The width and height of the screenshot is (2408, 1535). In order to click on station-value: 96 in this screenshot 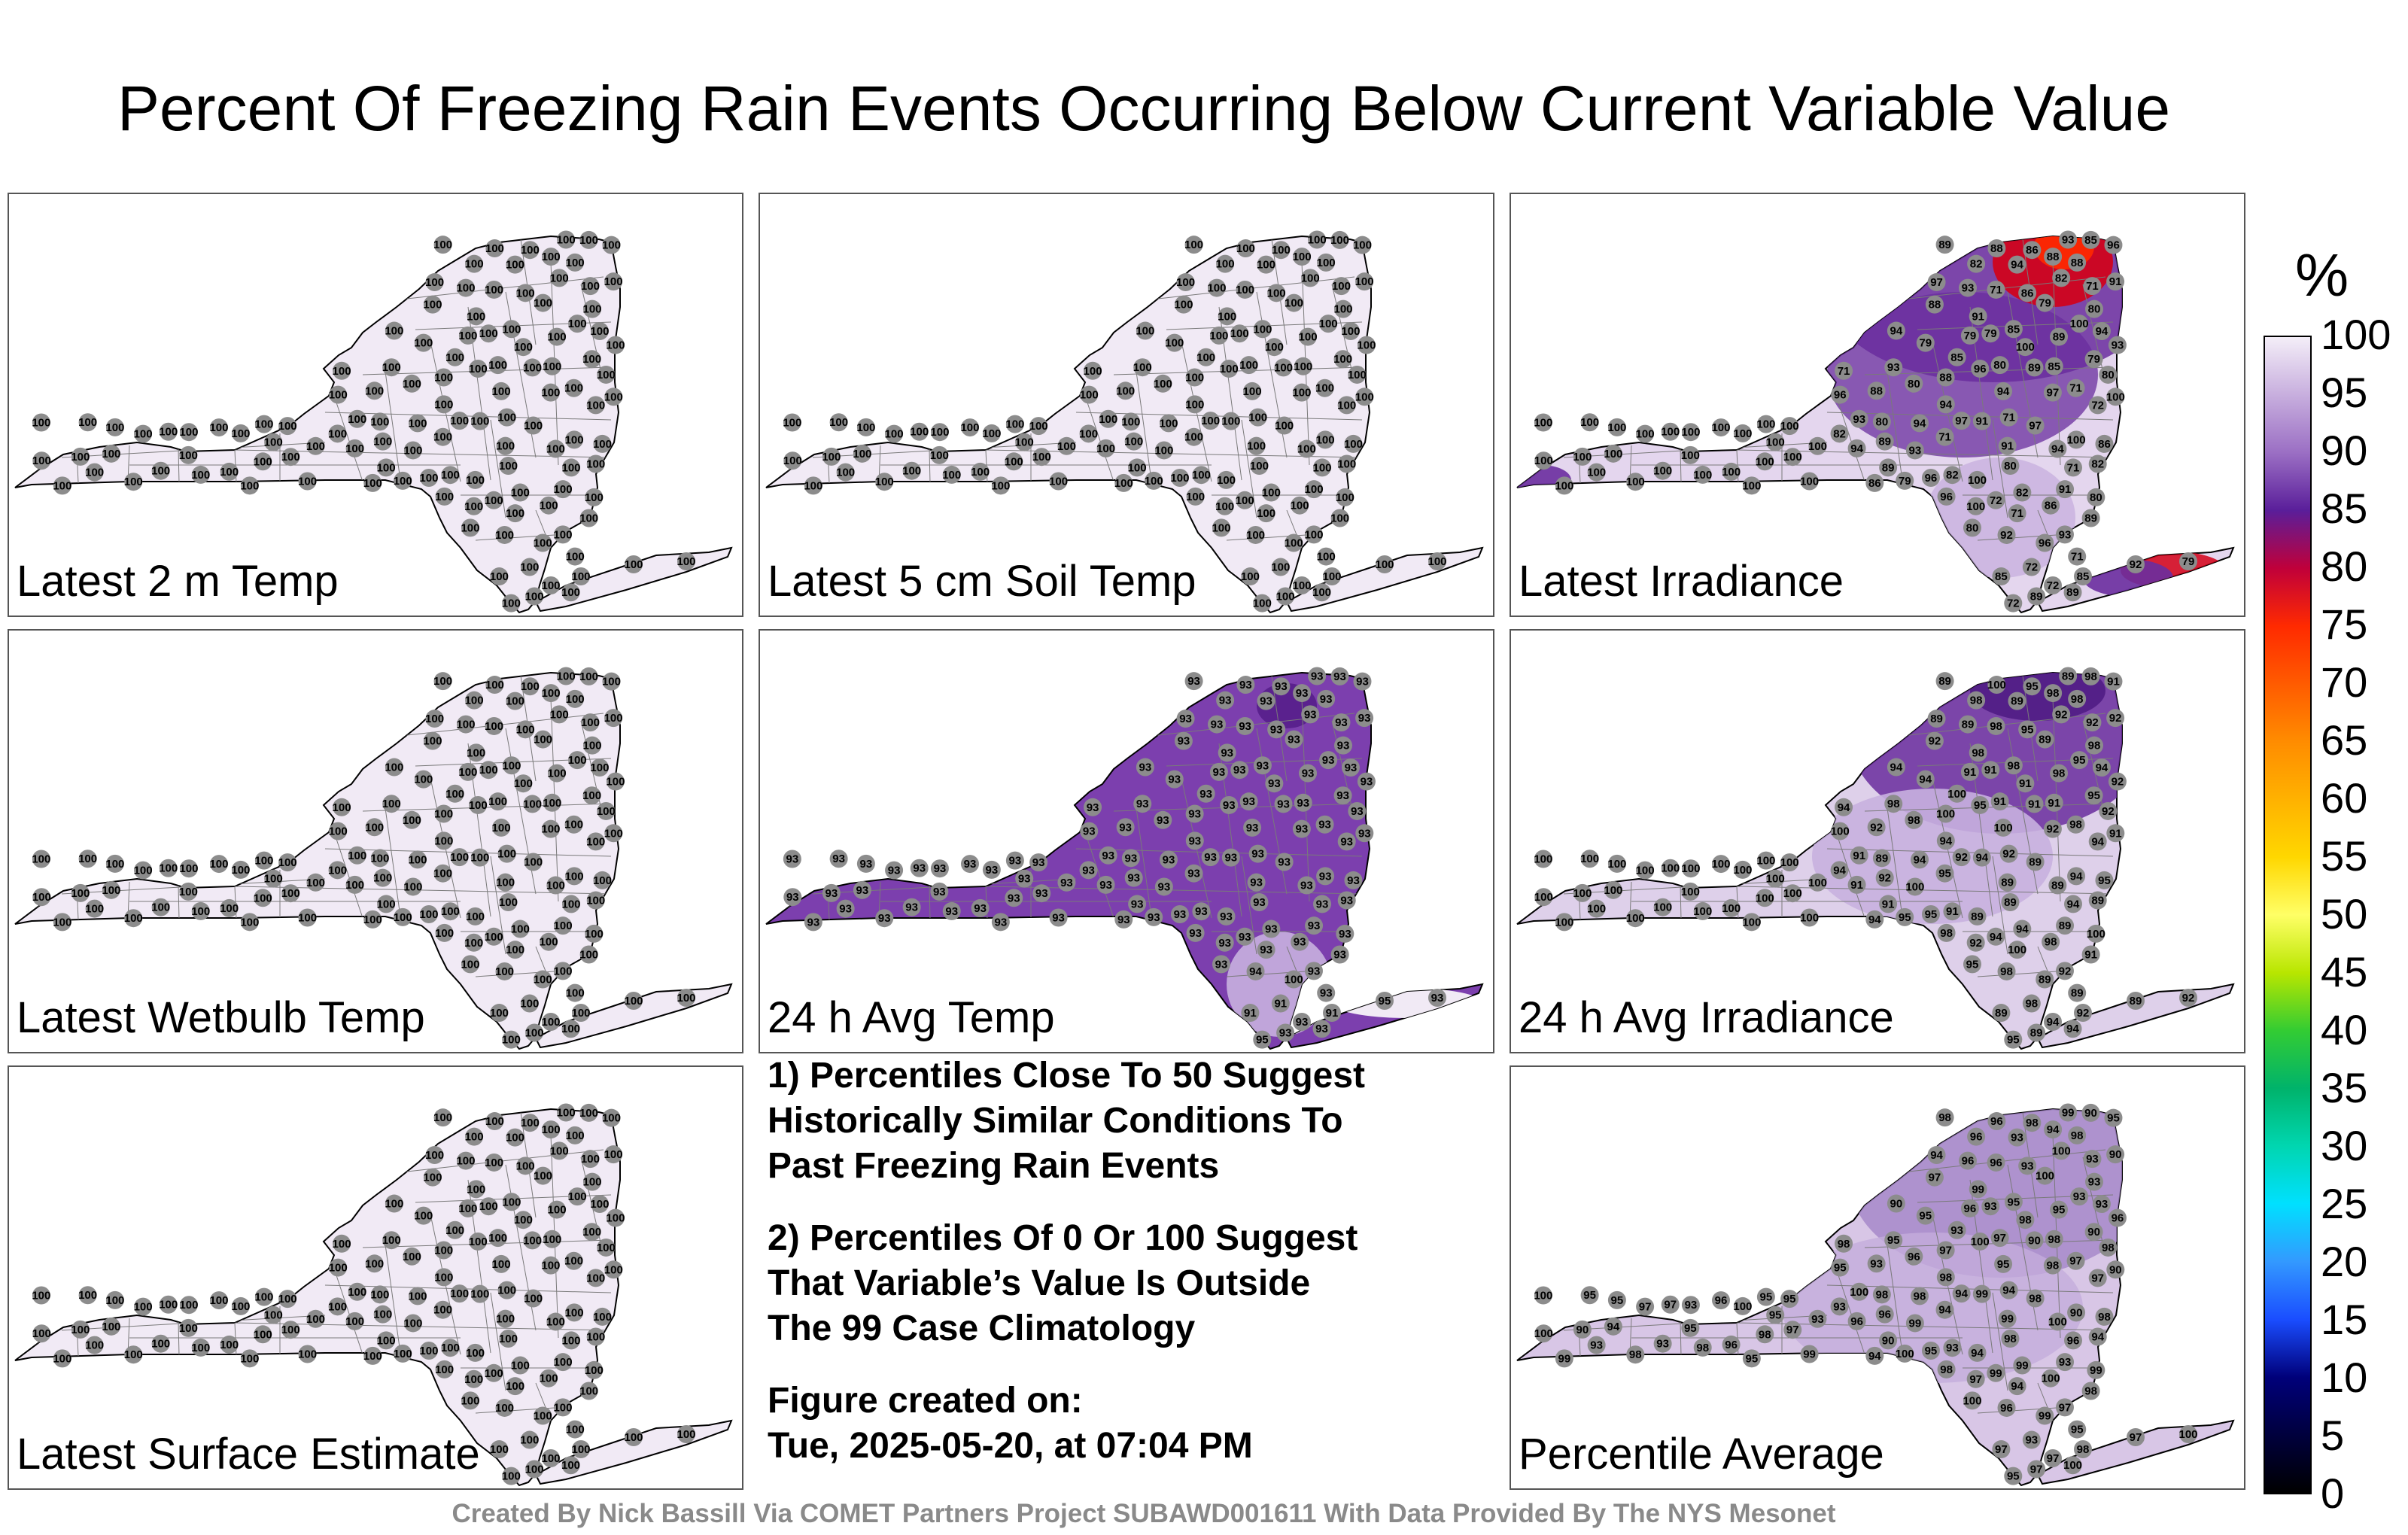, I will do `click(1970, 1208)`.